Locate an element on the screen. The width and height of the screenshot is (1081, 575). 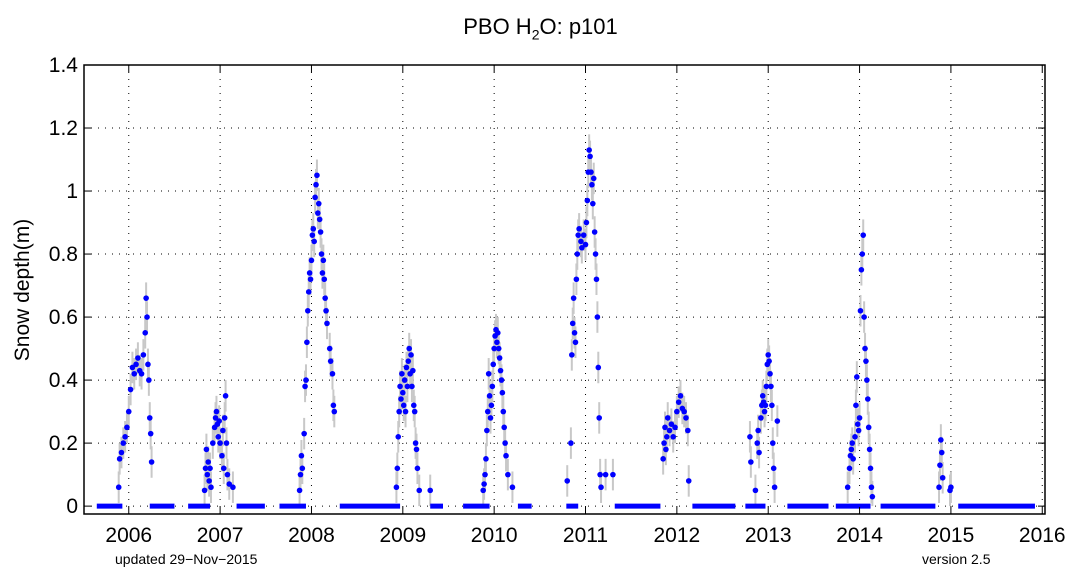
chart-title: PBO H2O: p101 is located at coordinates (540, 28).